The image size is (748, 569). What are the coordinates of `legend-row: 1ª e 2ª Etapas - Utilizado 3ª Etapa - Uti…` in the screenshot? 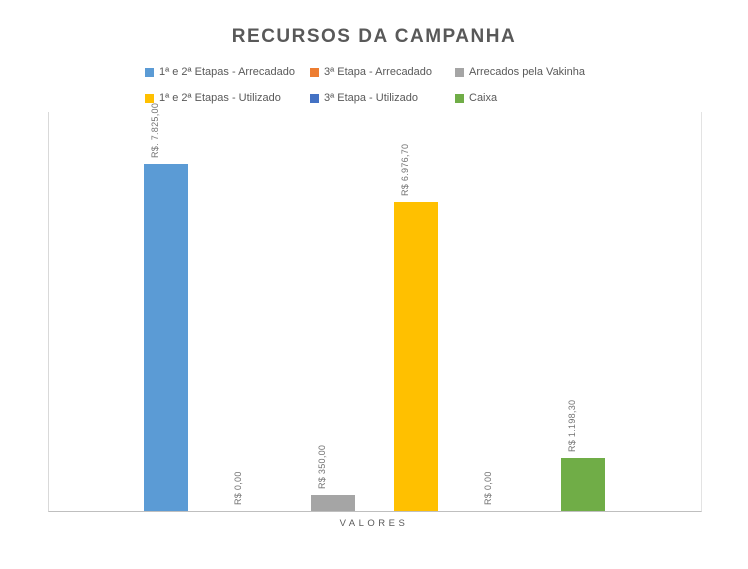 It's located at (374, 99).